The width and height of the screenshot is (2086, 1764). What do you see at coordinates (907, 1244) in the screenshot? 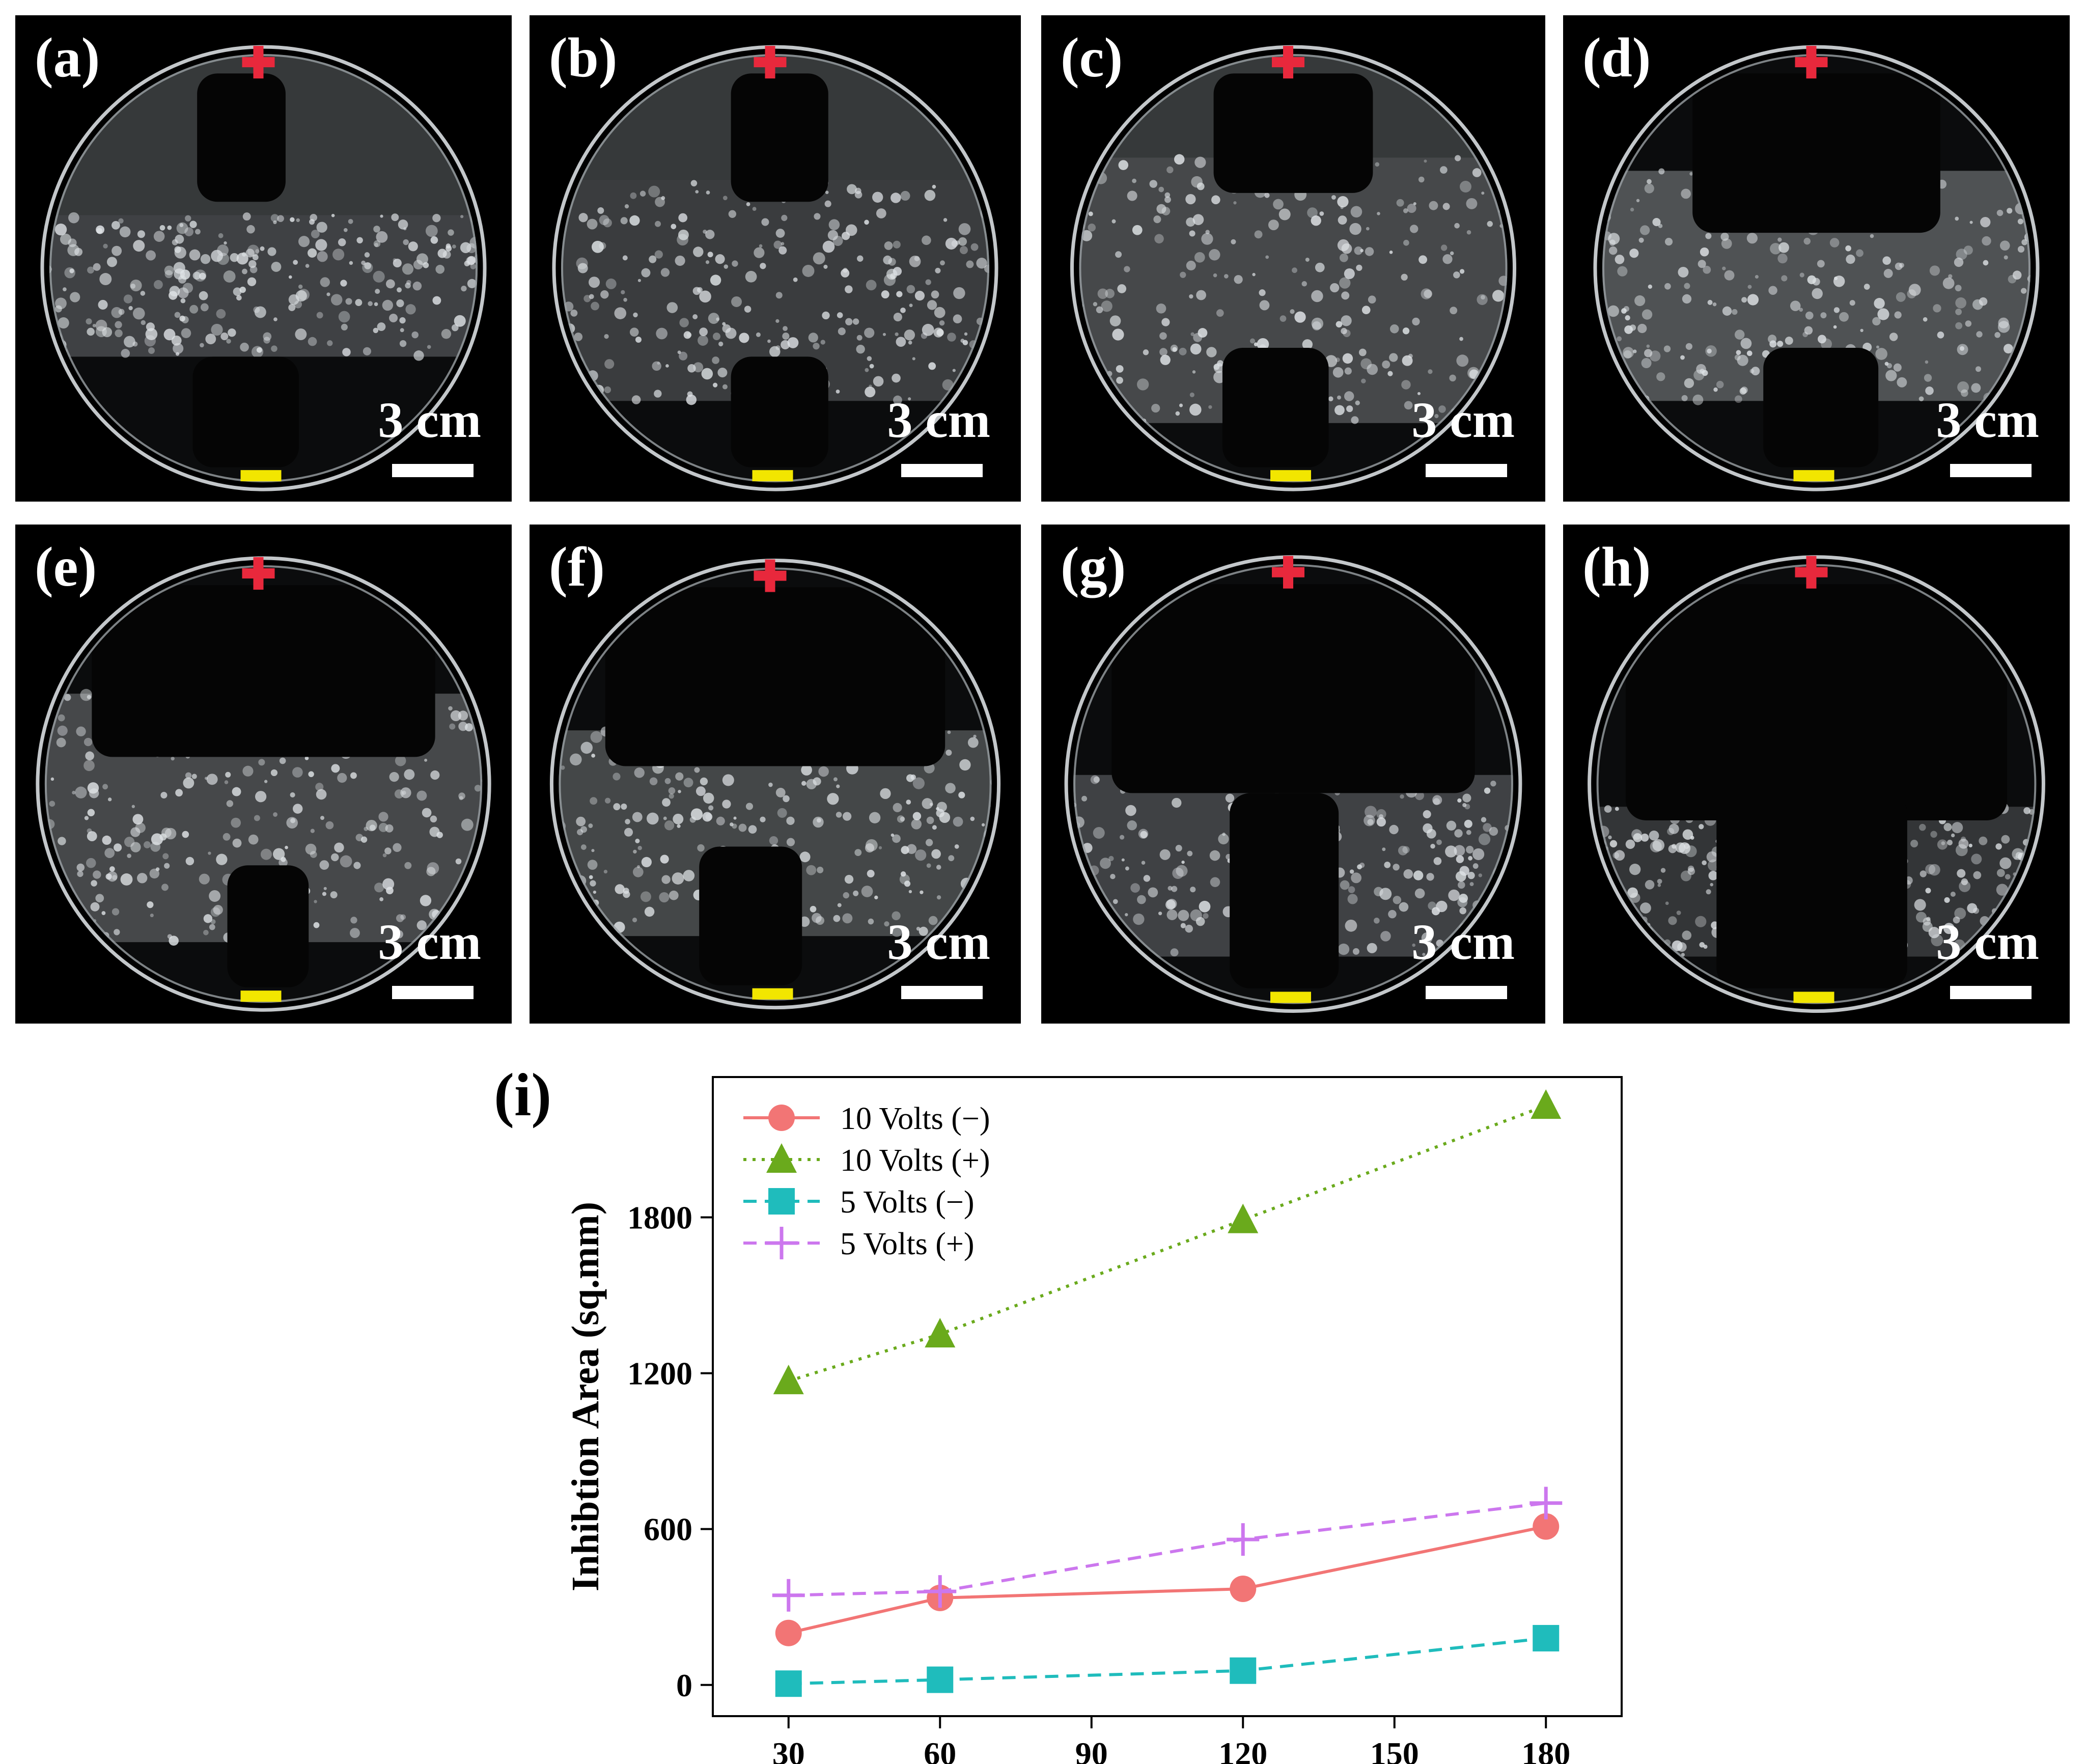
I see `legend-label: 5 Volts (+)` at bounding box center [907, 1244].